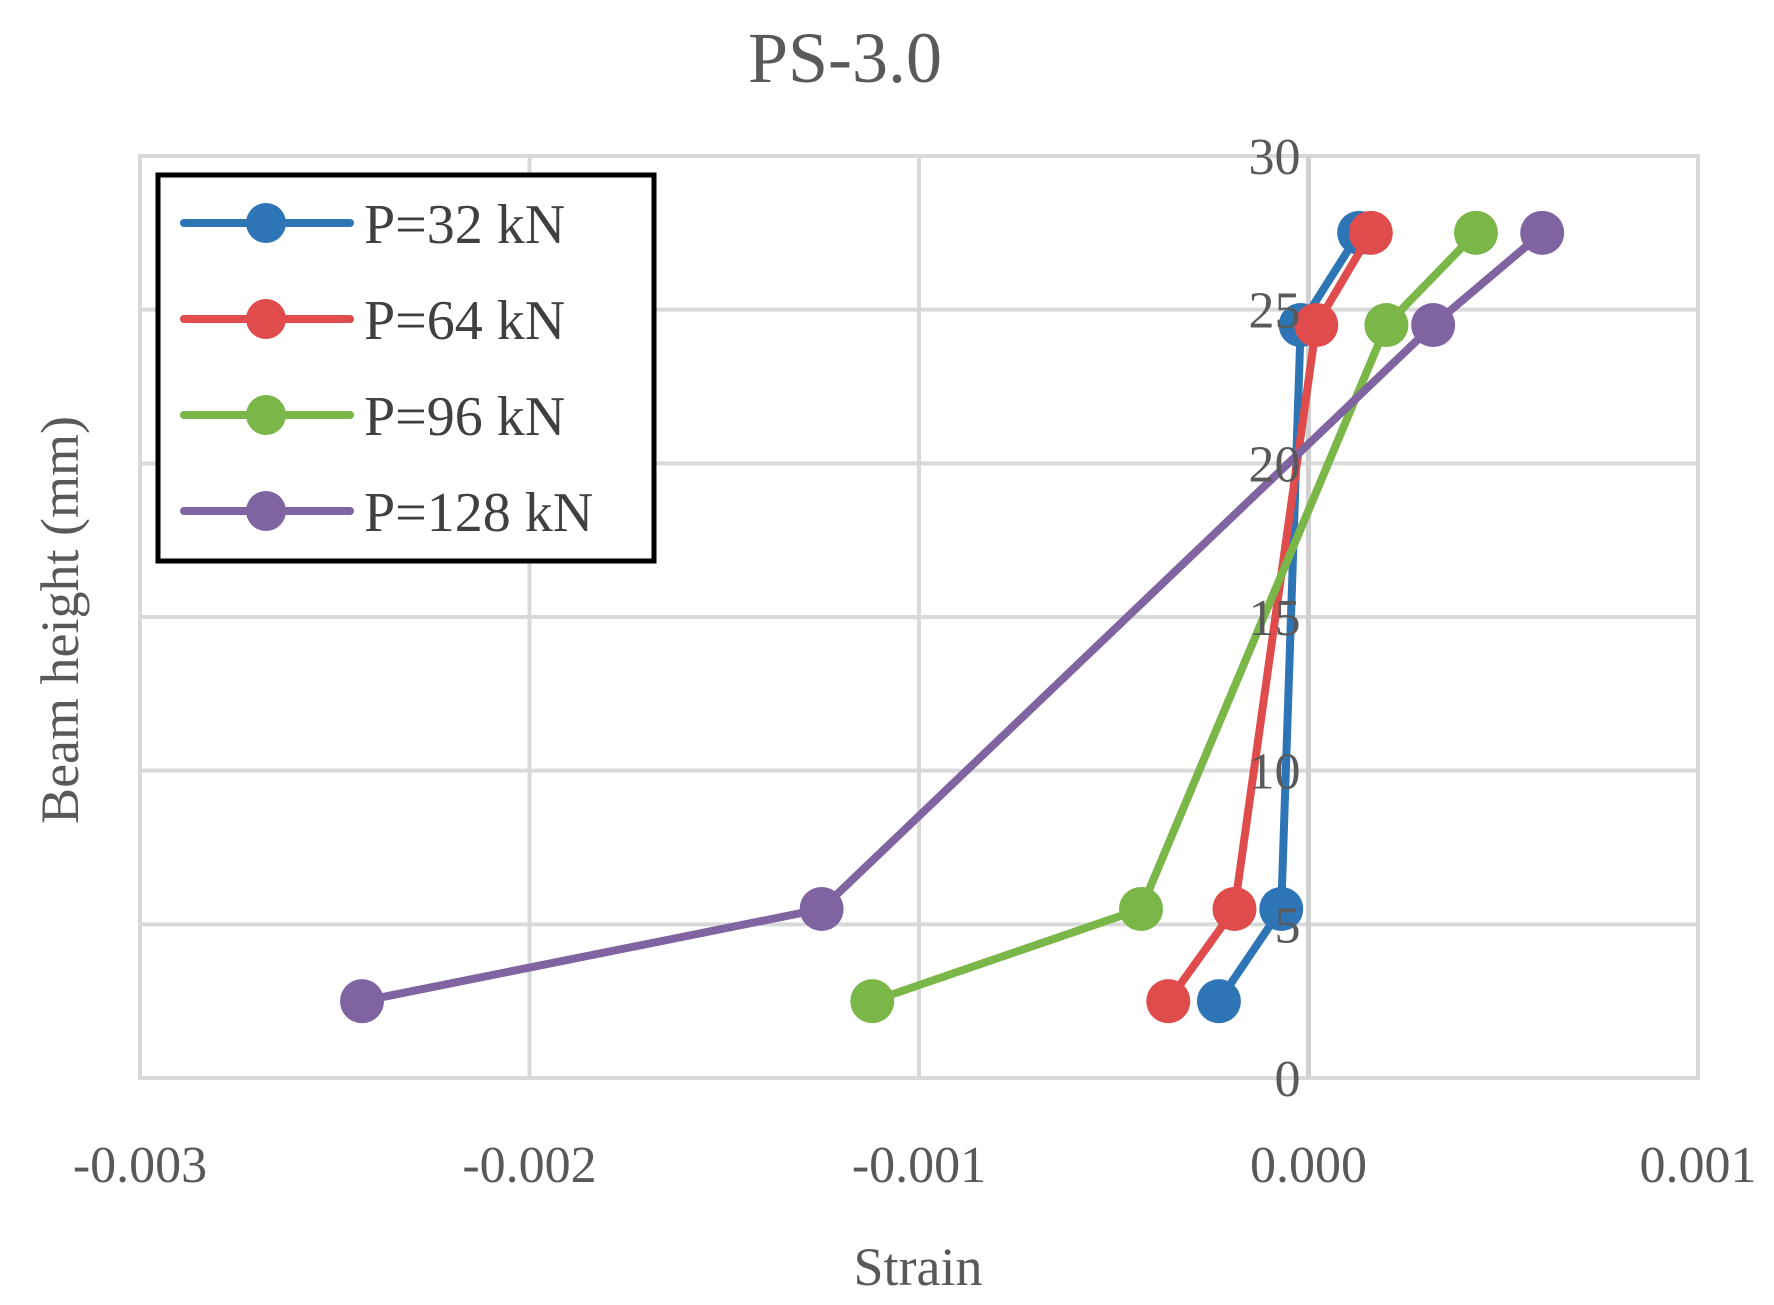 The image size is (1774, 1305). I want to click on x-tick-label: -0.002, so click(529, 1165).